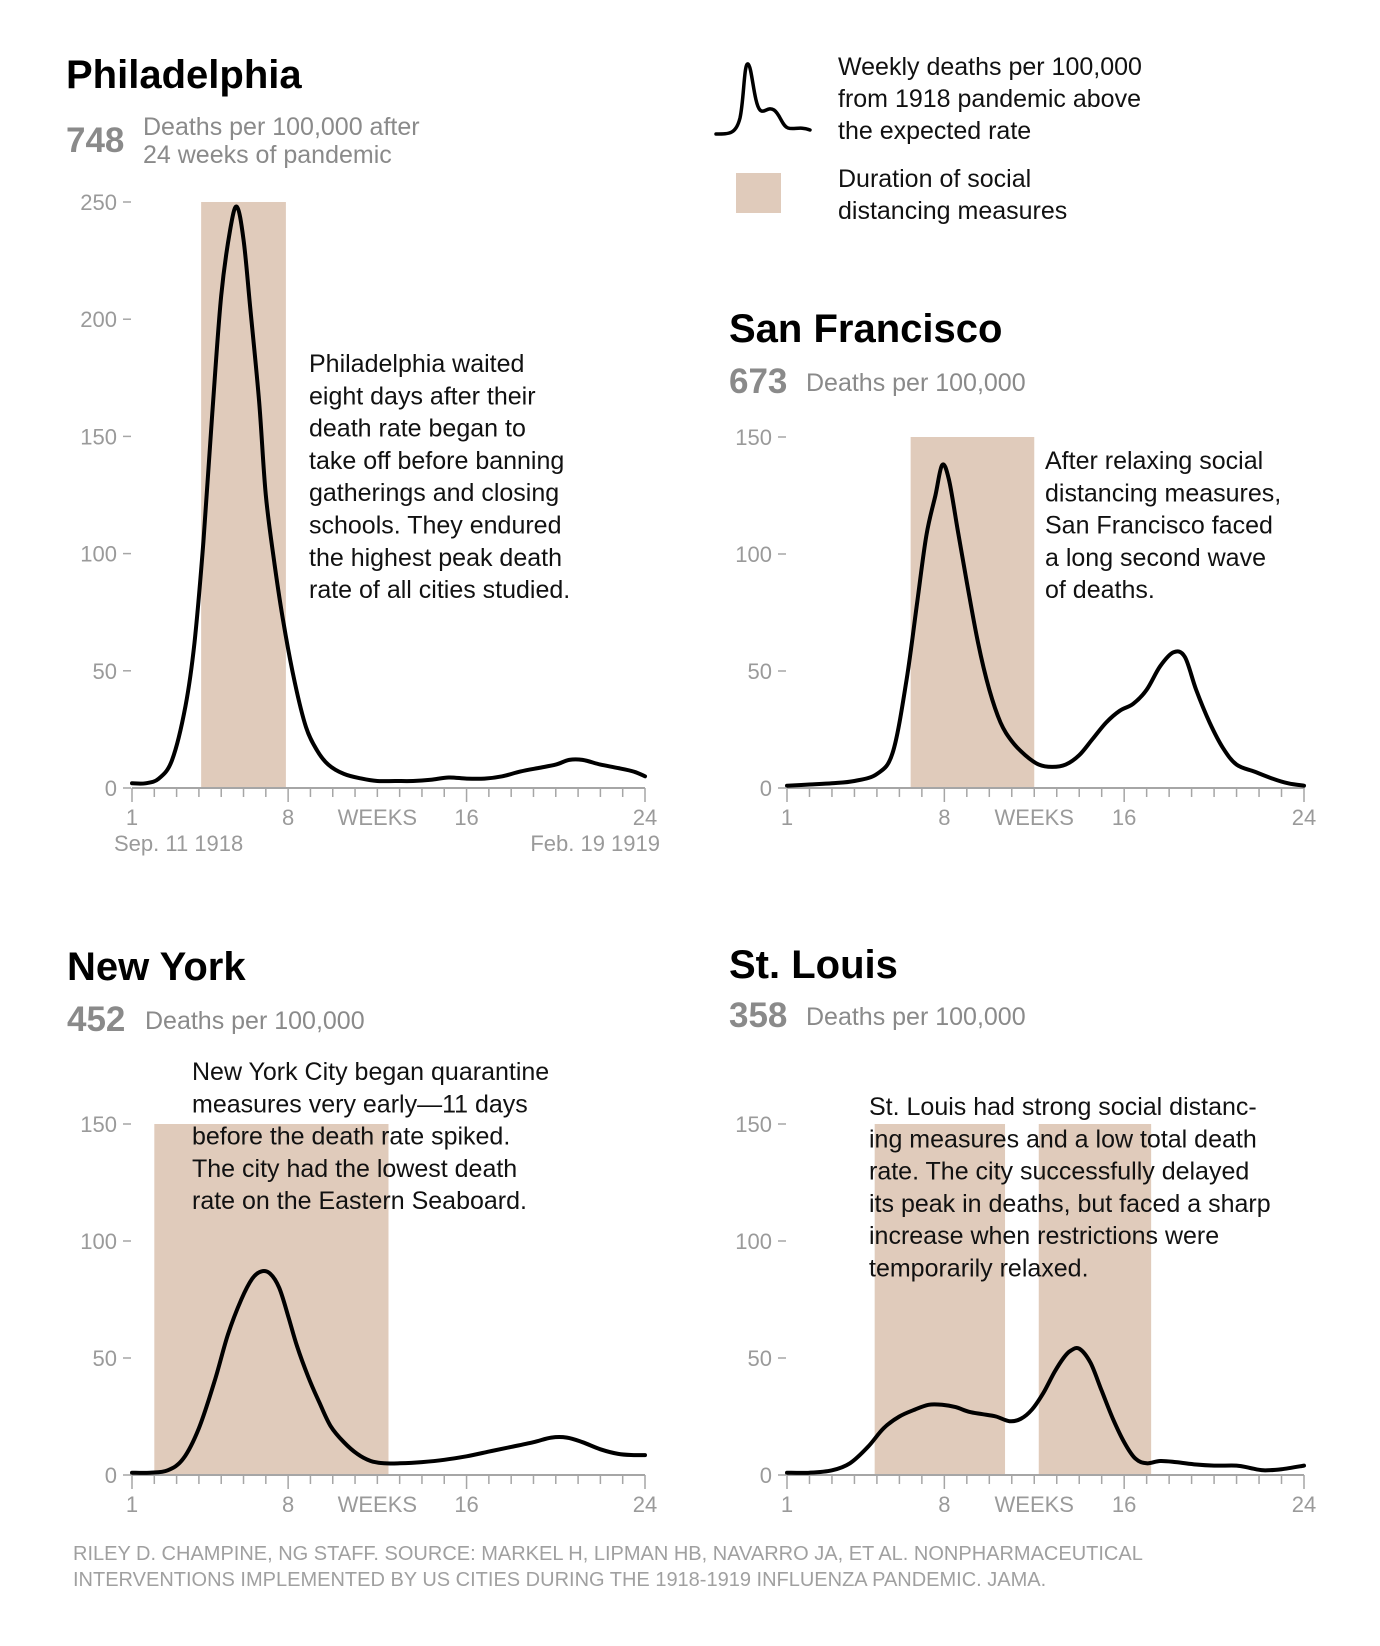 The height and width of the screenshot is (1646, 1380). What do you see at coordinates (417, 429) in the screenshot?
I see `philadelphia-annotation-line-2: death rate began to` at bounding box center [417, 429].